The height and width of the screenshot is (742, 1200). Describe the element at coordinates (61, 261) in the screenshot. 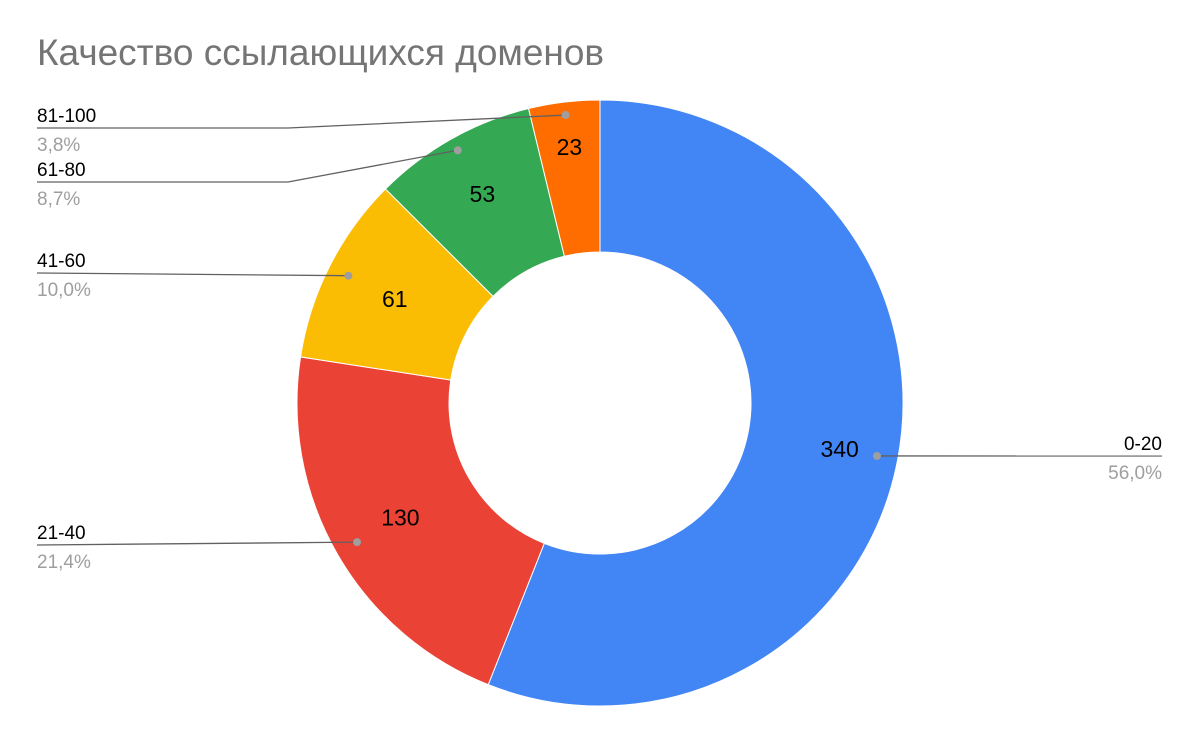

I see `category-label-41-60: 41-60` at that location.